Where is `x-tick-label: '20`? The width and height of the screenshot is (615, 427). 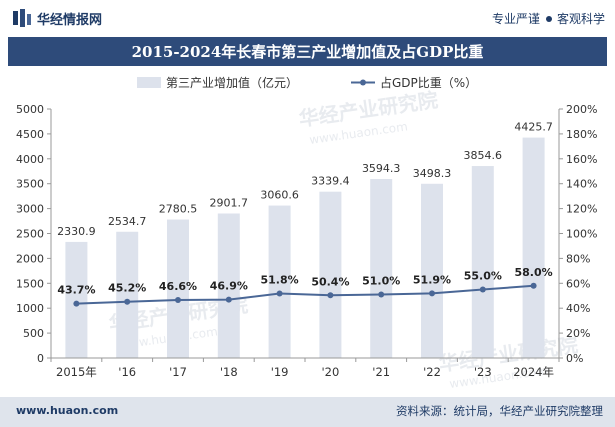 x-tick-label: '20 is located at coordinates (331, 372).